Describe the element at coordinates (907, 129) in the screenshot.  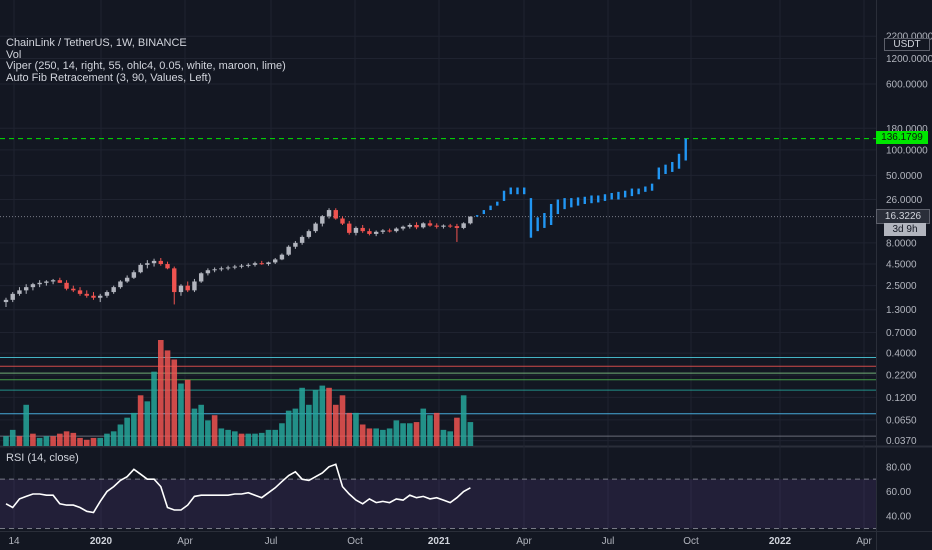
I see `price-tick-label: 180.0000` at that location.